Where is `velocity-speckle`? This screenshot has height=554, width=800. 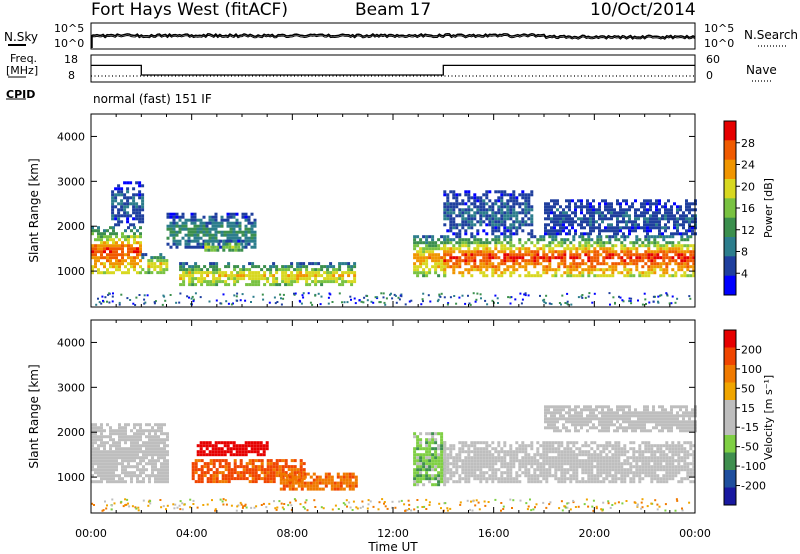
velocity-speckle is located at coordinates (391, 505).